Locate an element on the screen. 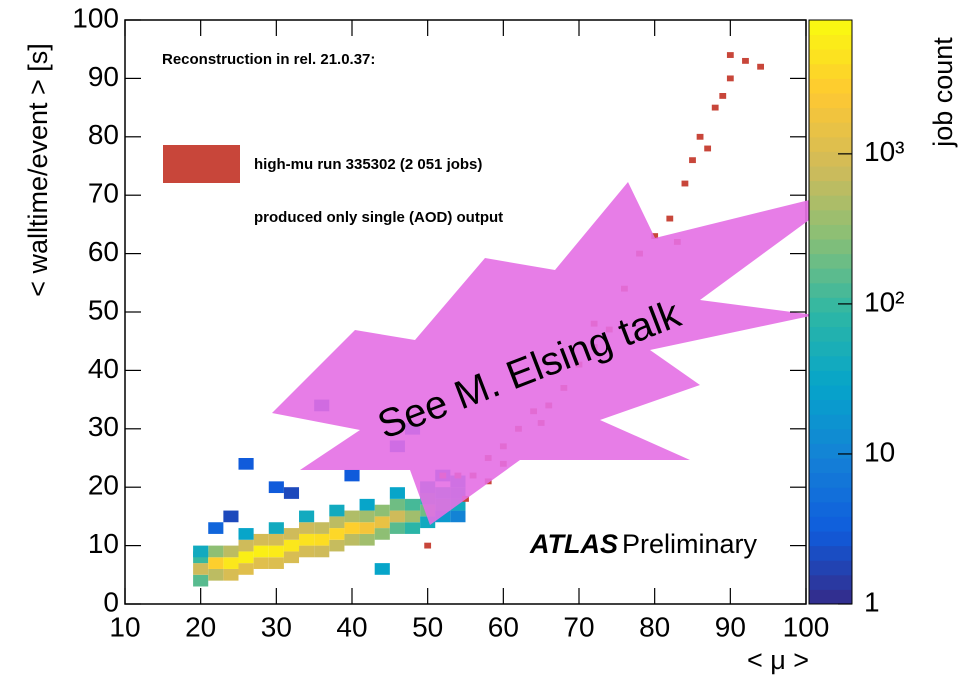  annotation: produced only single (AOD) output is located at coordinates (378, 217).